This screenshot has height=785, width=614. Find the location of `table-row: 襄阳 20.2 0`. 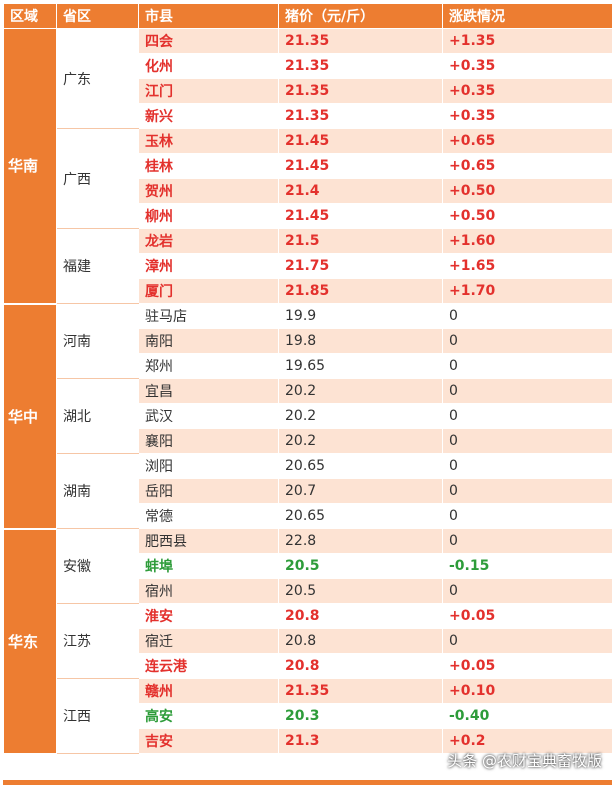

table-row: 襄阳 20.2 0 is located at coordinates (308, 441).